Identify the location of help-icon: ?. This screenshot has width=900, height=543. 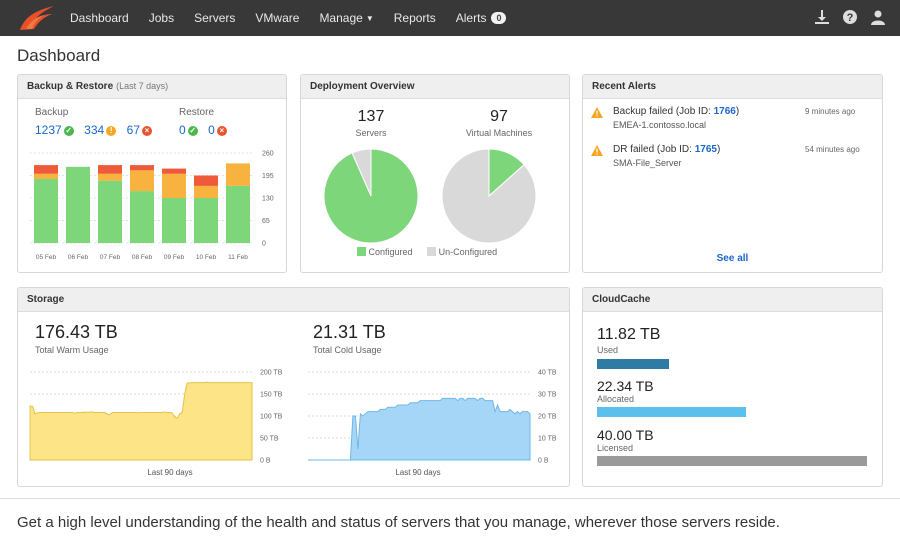
(850, 17).